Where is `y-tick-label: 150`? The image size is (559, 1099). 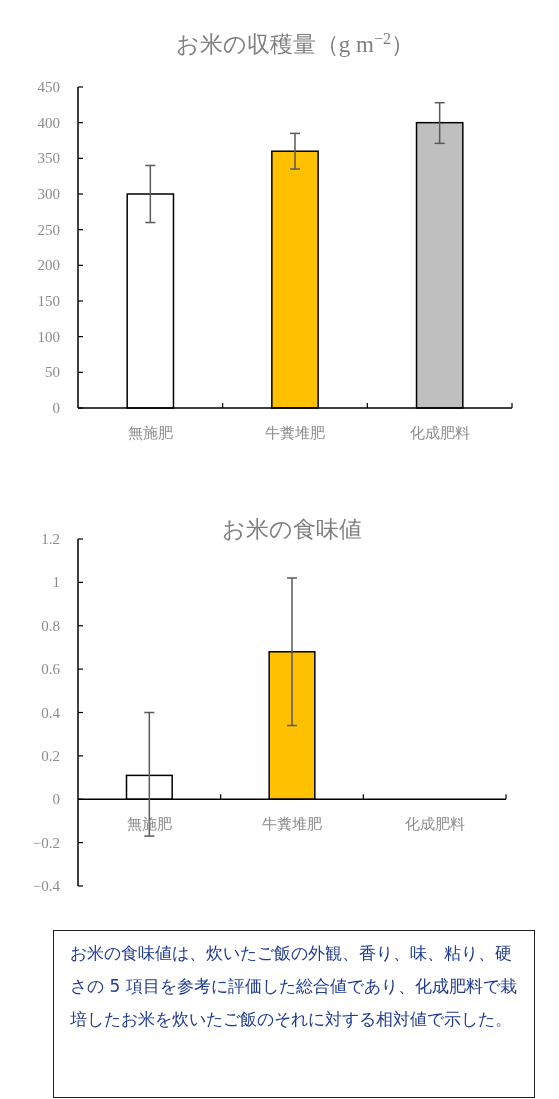
y-tick-label: 150 is located at coordinates (48, 301).